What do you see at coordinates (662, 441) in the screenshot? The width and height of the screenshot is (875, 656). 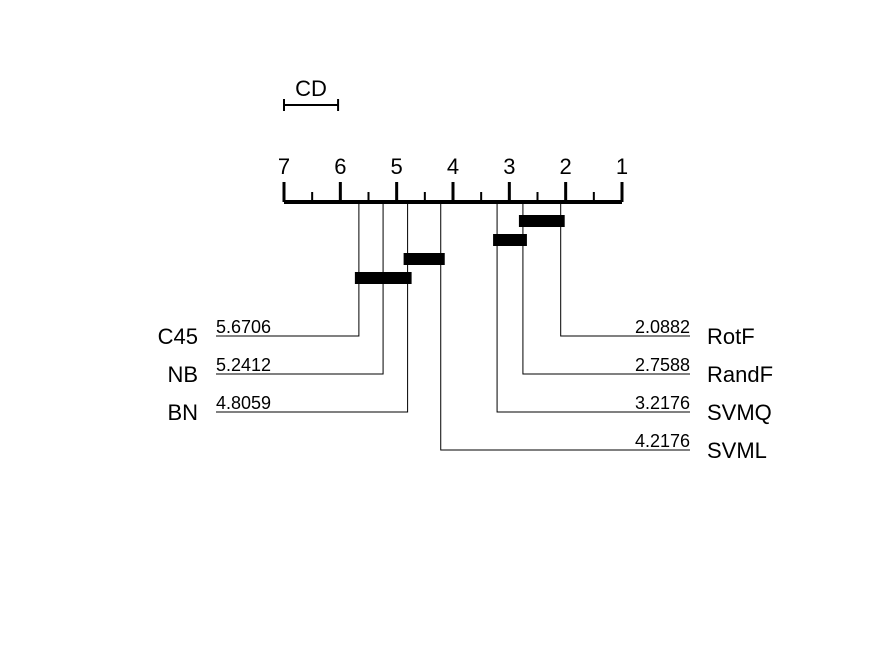 I see `method-rank-value: 4.2176` at bounding box center [662, 441].